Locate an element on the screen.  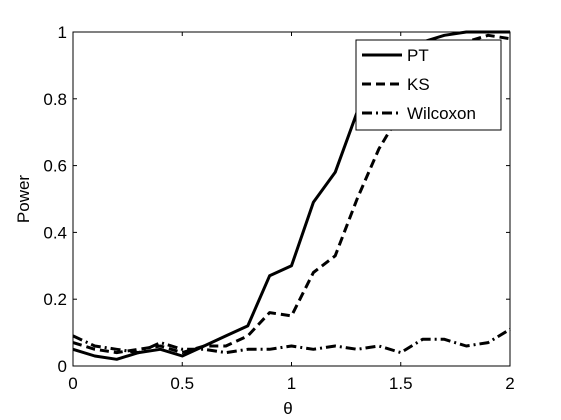
x-tick-label: 2 is located at coordinates (509, 383).